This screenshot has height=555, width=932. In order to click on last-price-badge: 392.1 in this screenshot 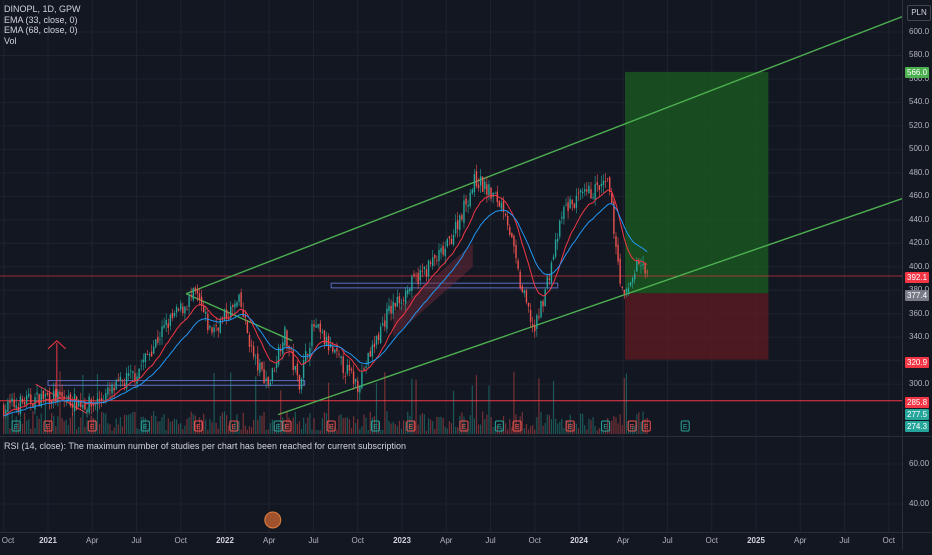, I will do `click(917, 277)`.